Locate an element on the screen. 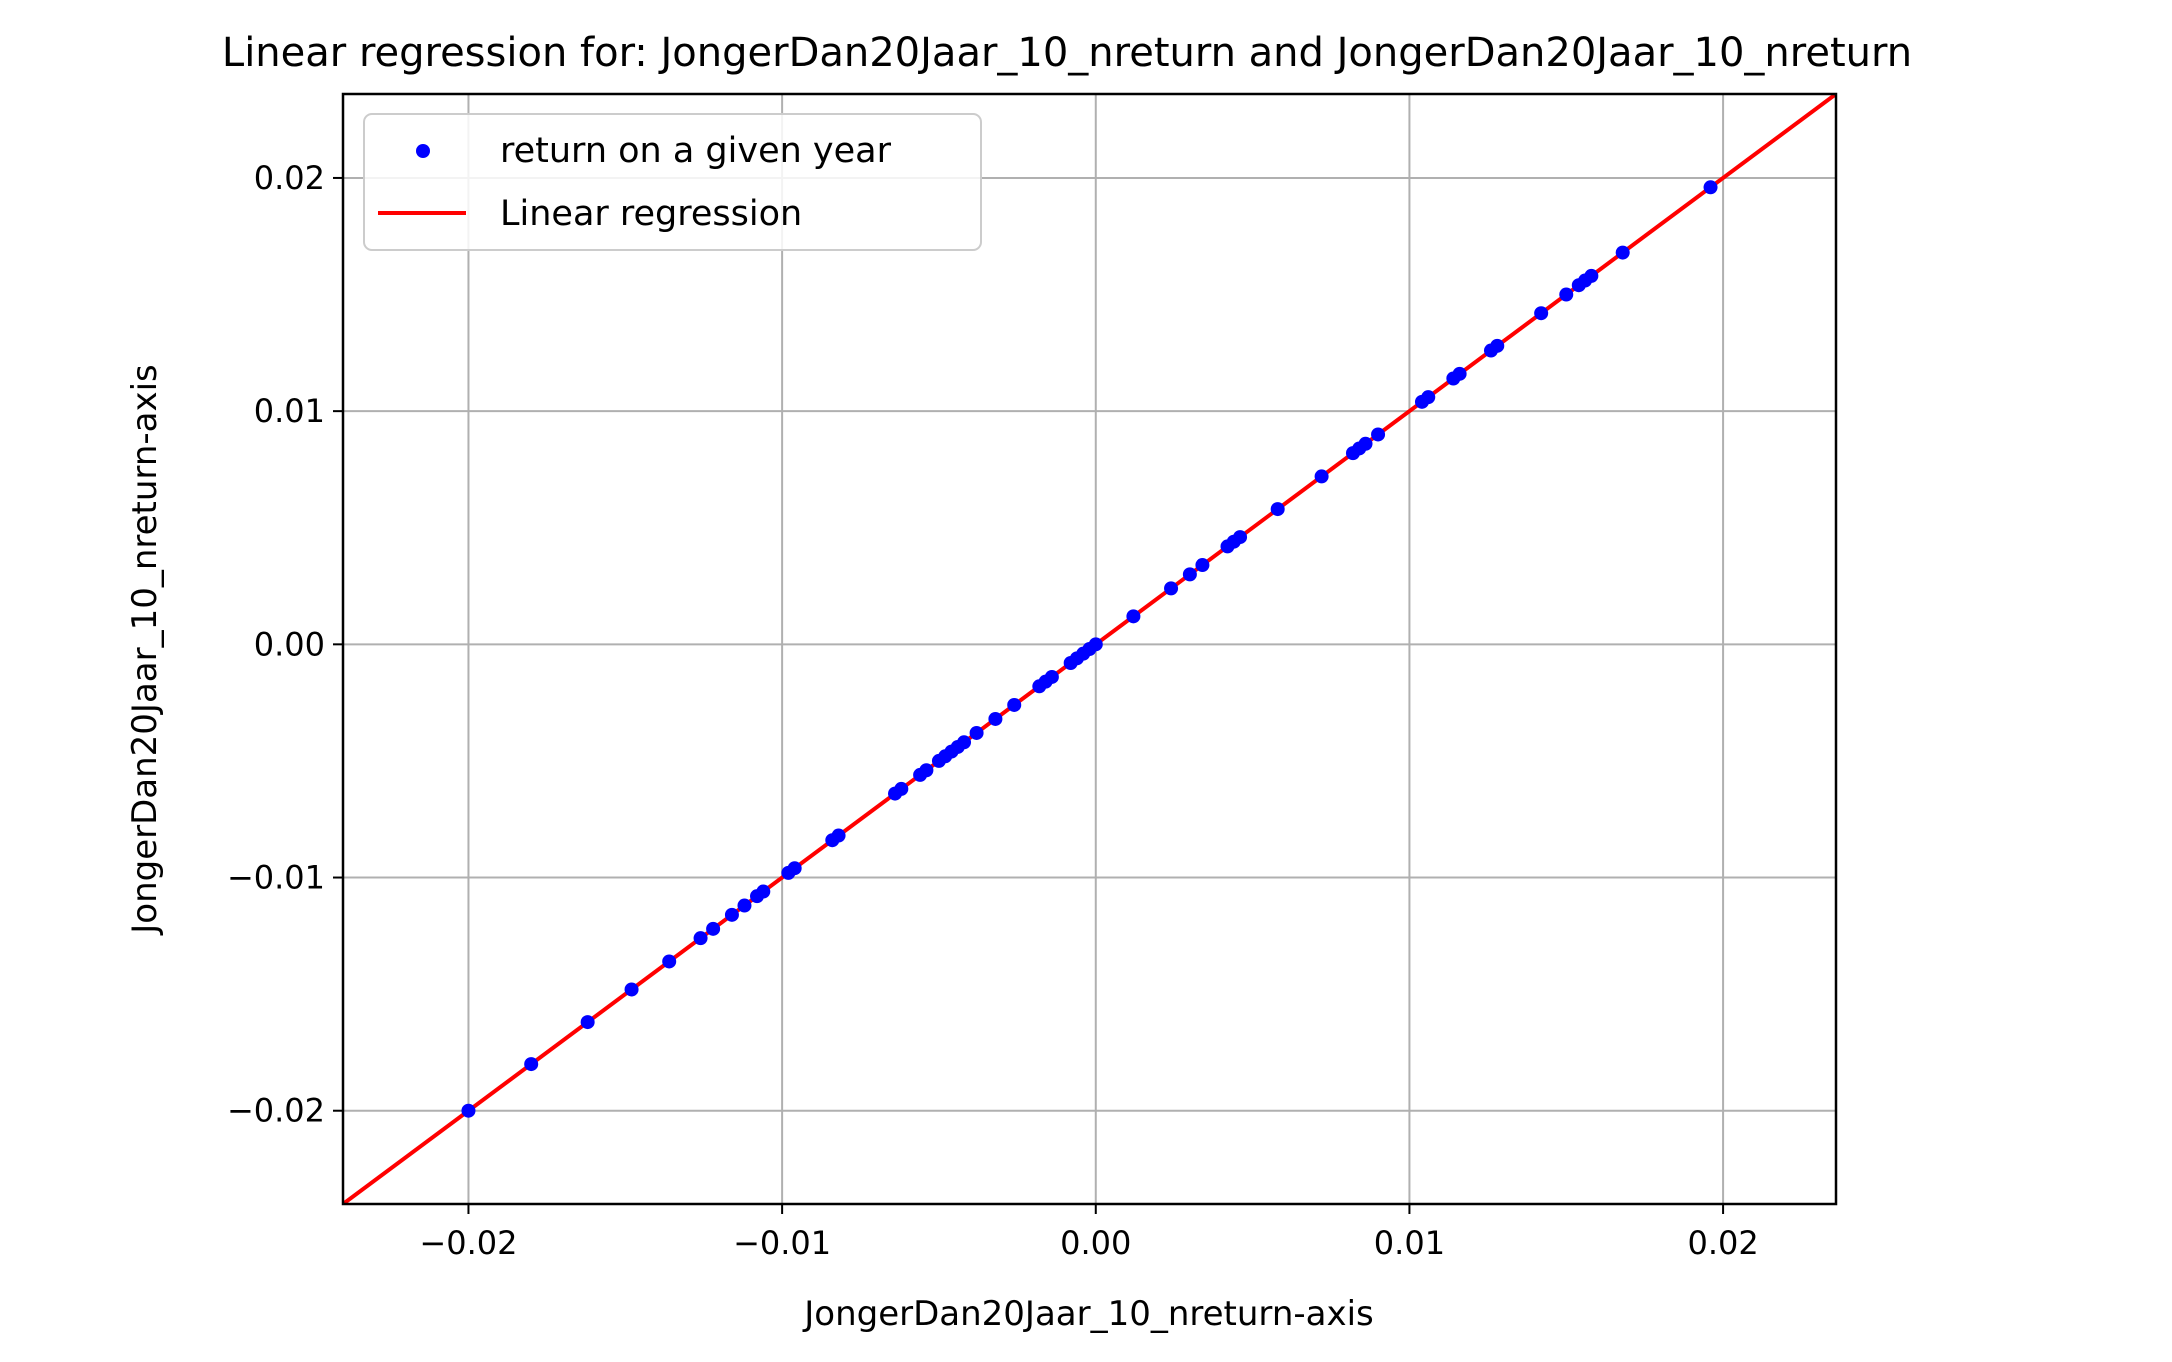  x-tick-label: 0.01 is located at coordinates (1409, 1243).